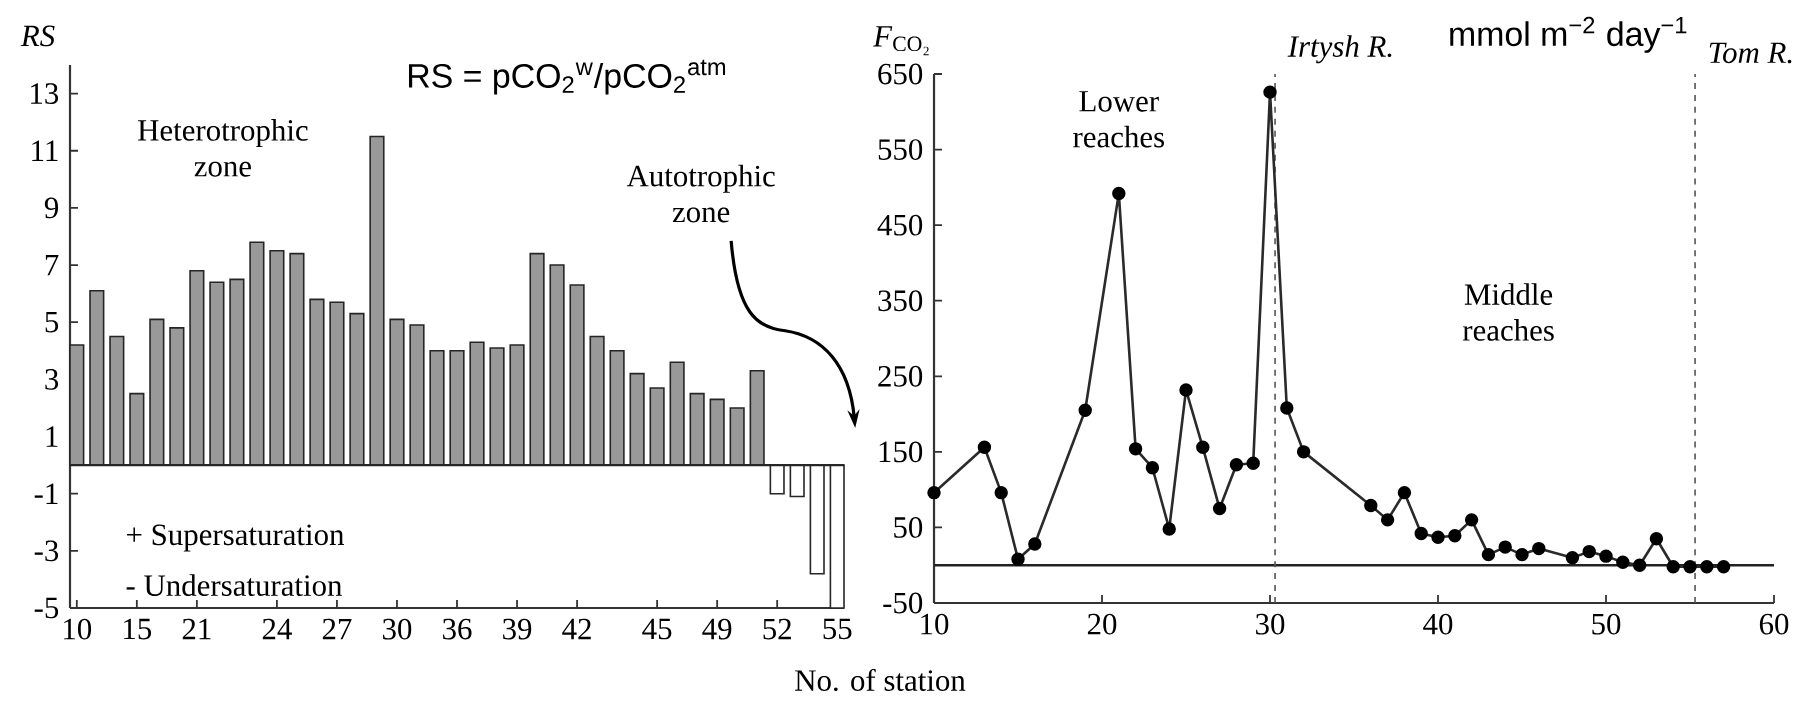 The height and width of the screenshot is (701, 1808). Describe the element at coordinates (717, 629) in the screenshot. I see `x-tick-label: 49` at that location.